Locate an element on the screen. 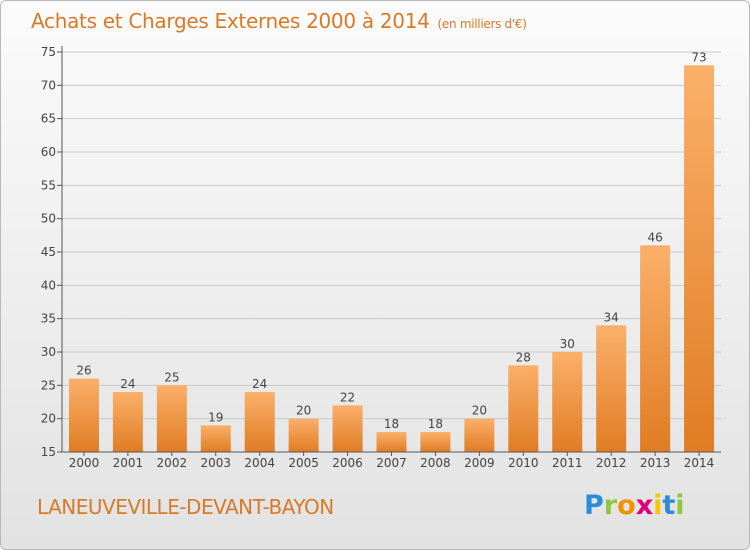 Image resolution: width=750 pixels, height=550 pixels. logo-letter: x is located at coordinates (644, 505).